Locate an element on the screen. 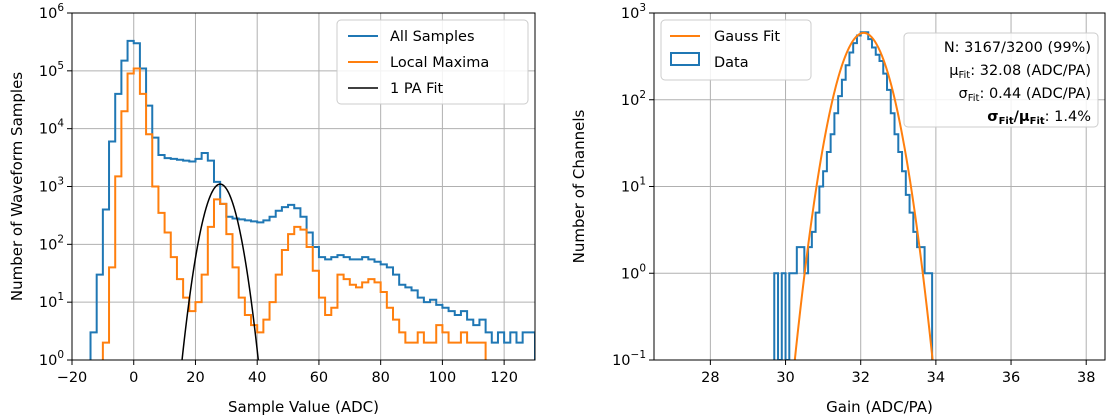  x-tick-label: 34 is located at coordinates (936, 378).